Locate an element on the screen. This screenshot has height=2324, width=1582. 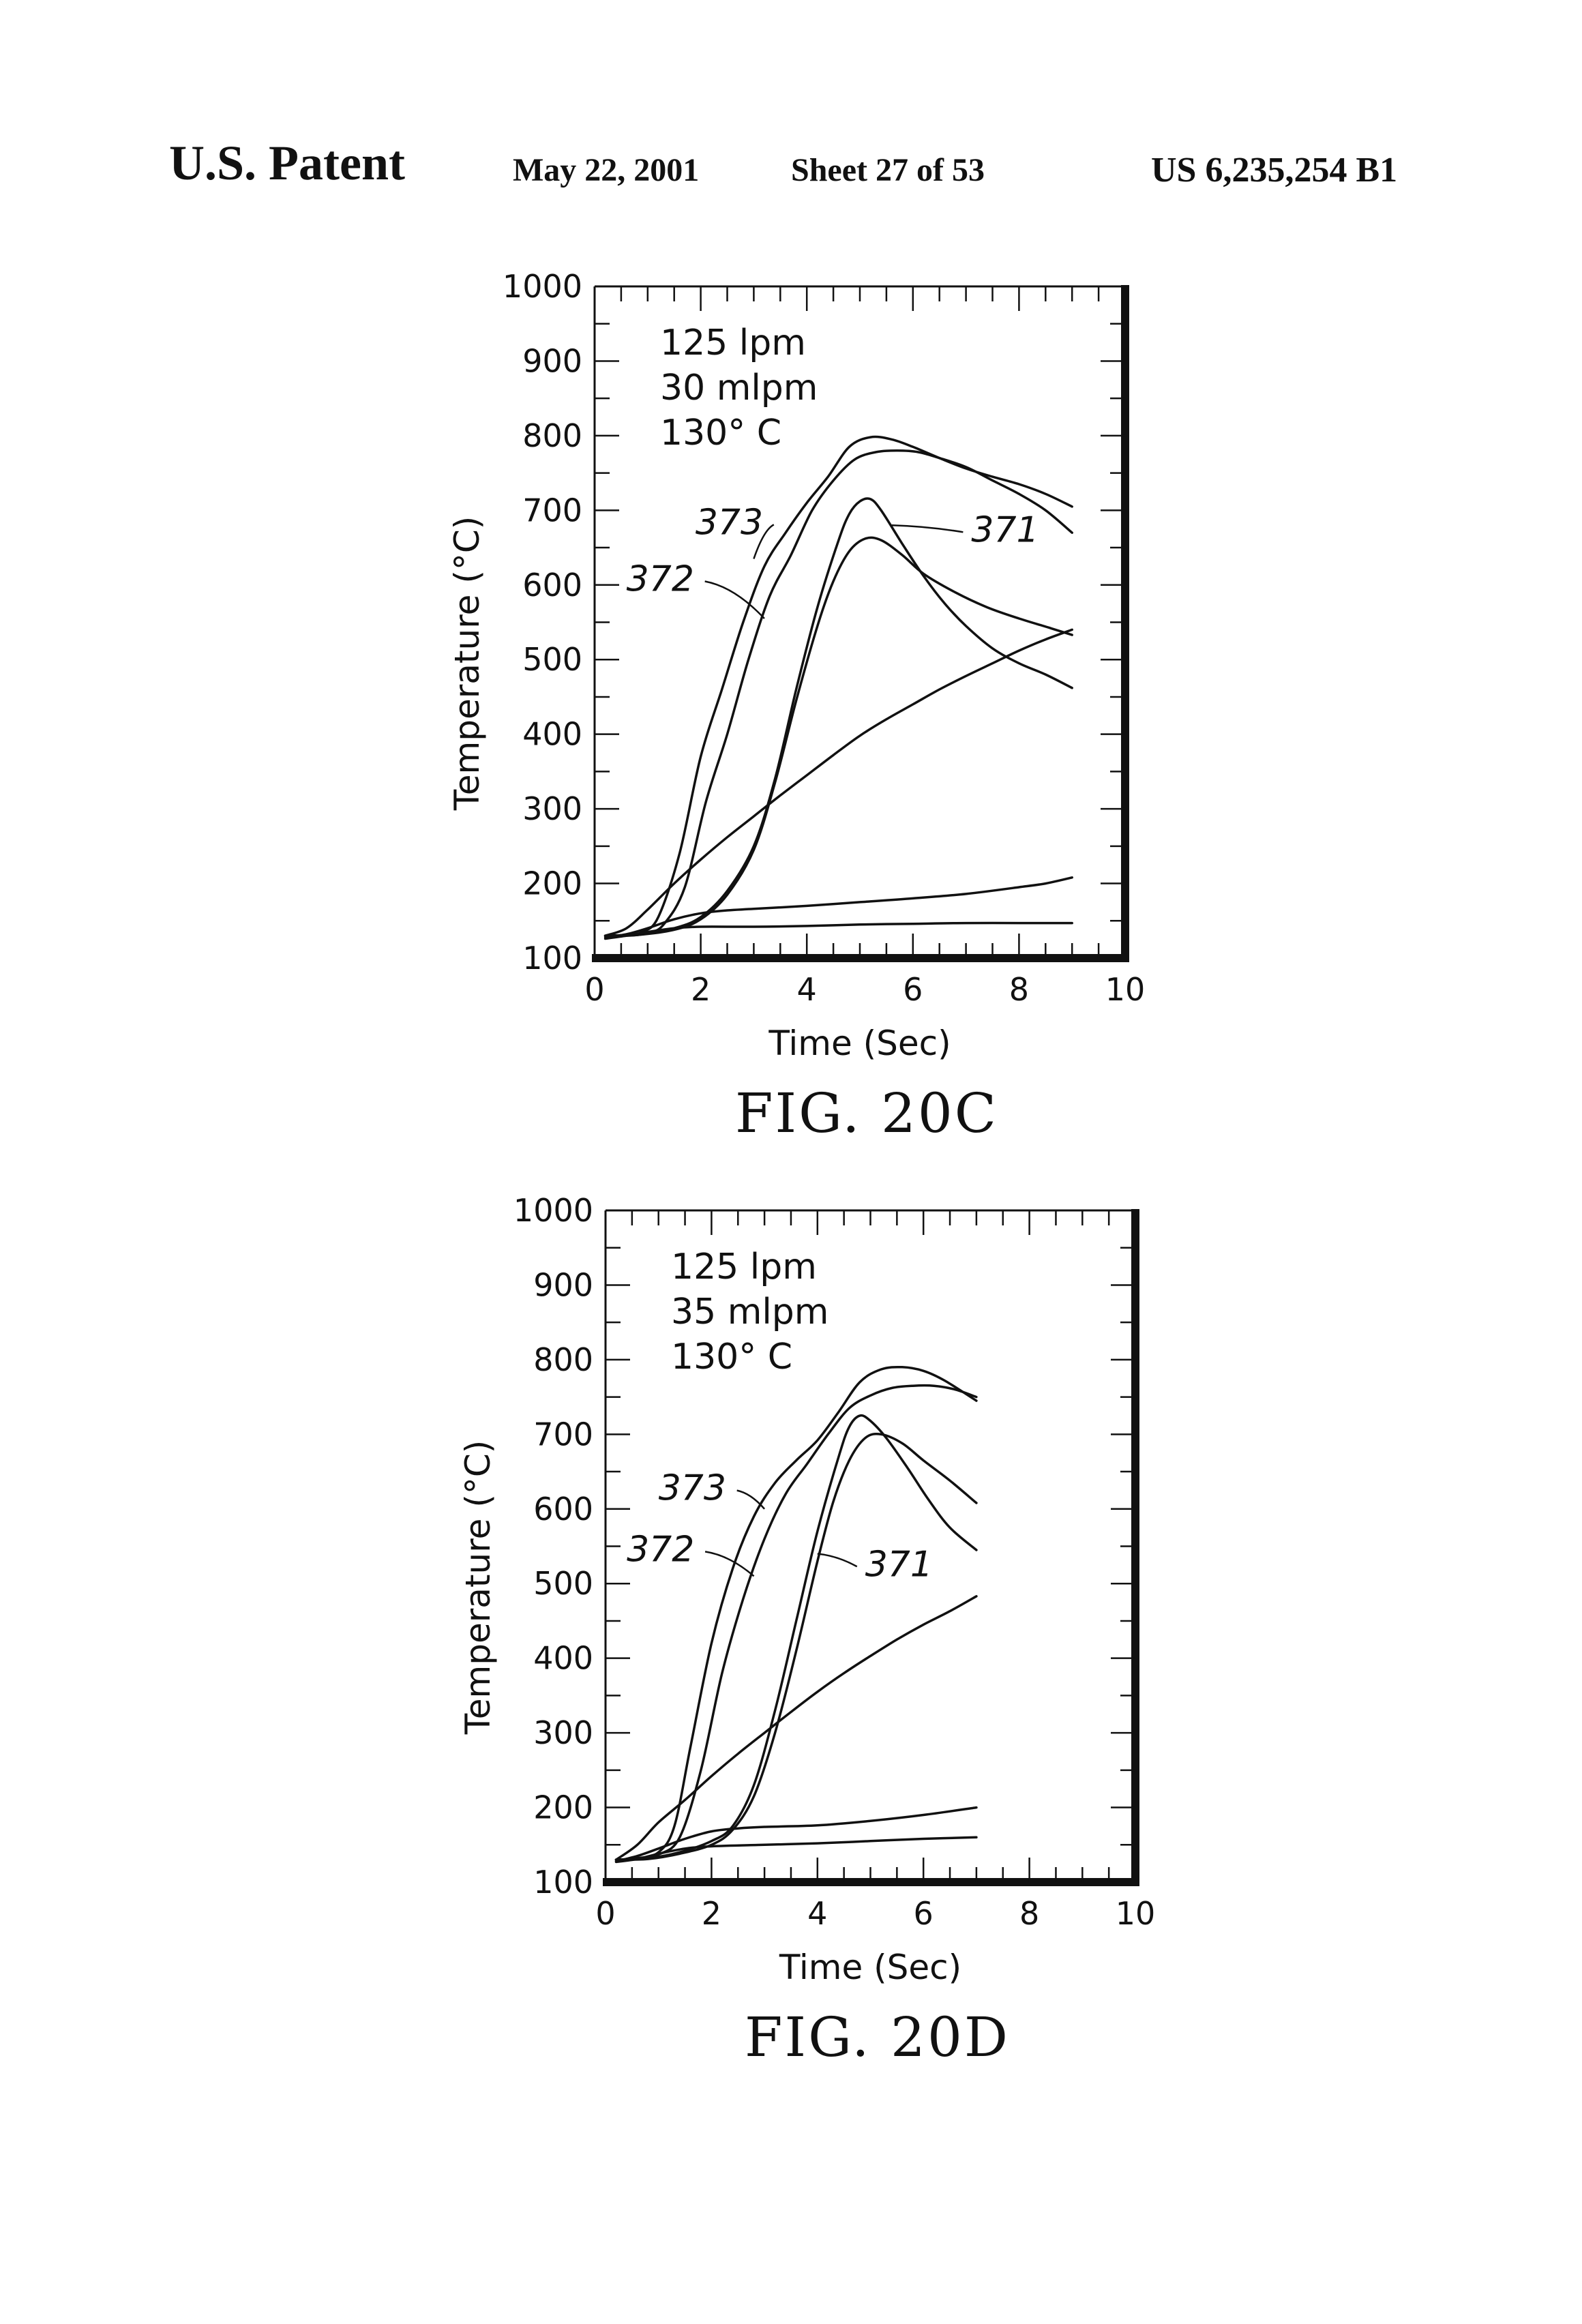
conditions-annotation: 35 mlpm is located at coordinates (750, 1312).